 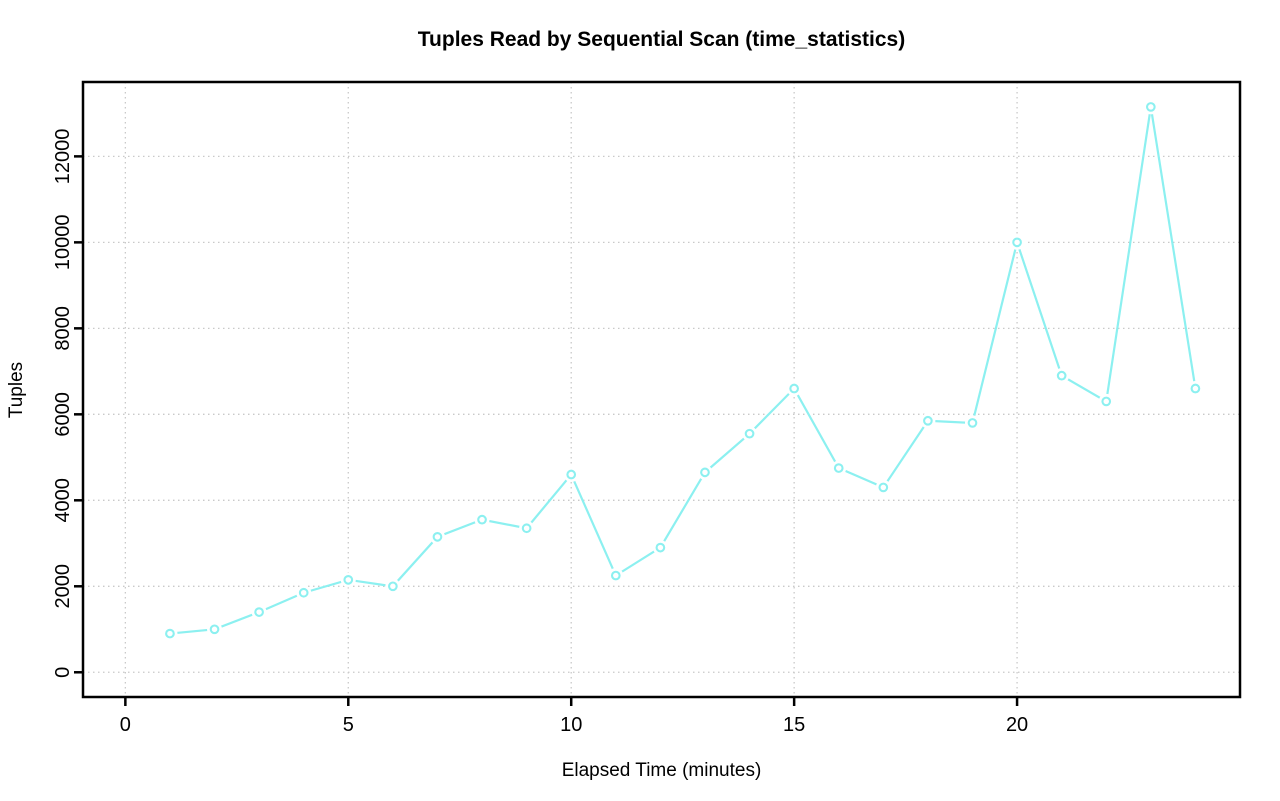 I want to click on x-tick-label: 15, so click(x=794, y=725).